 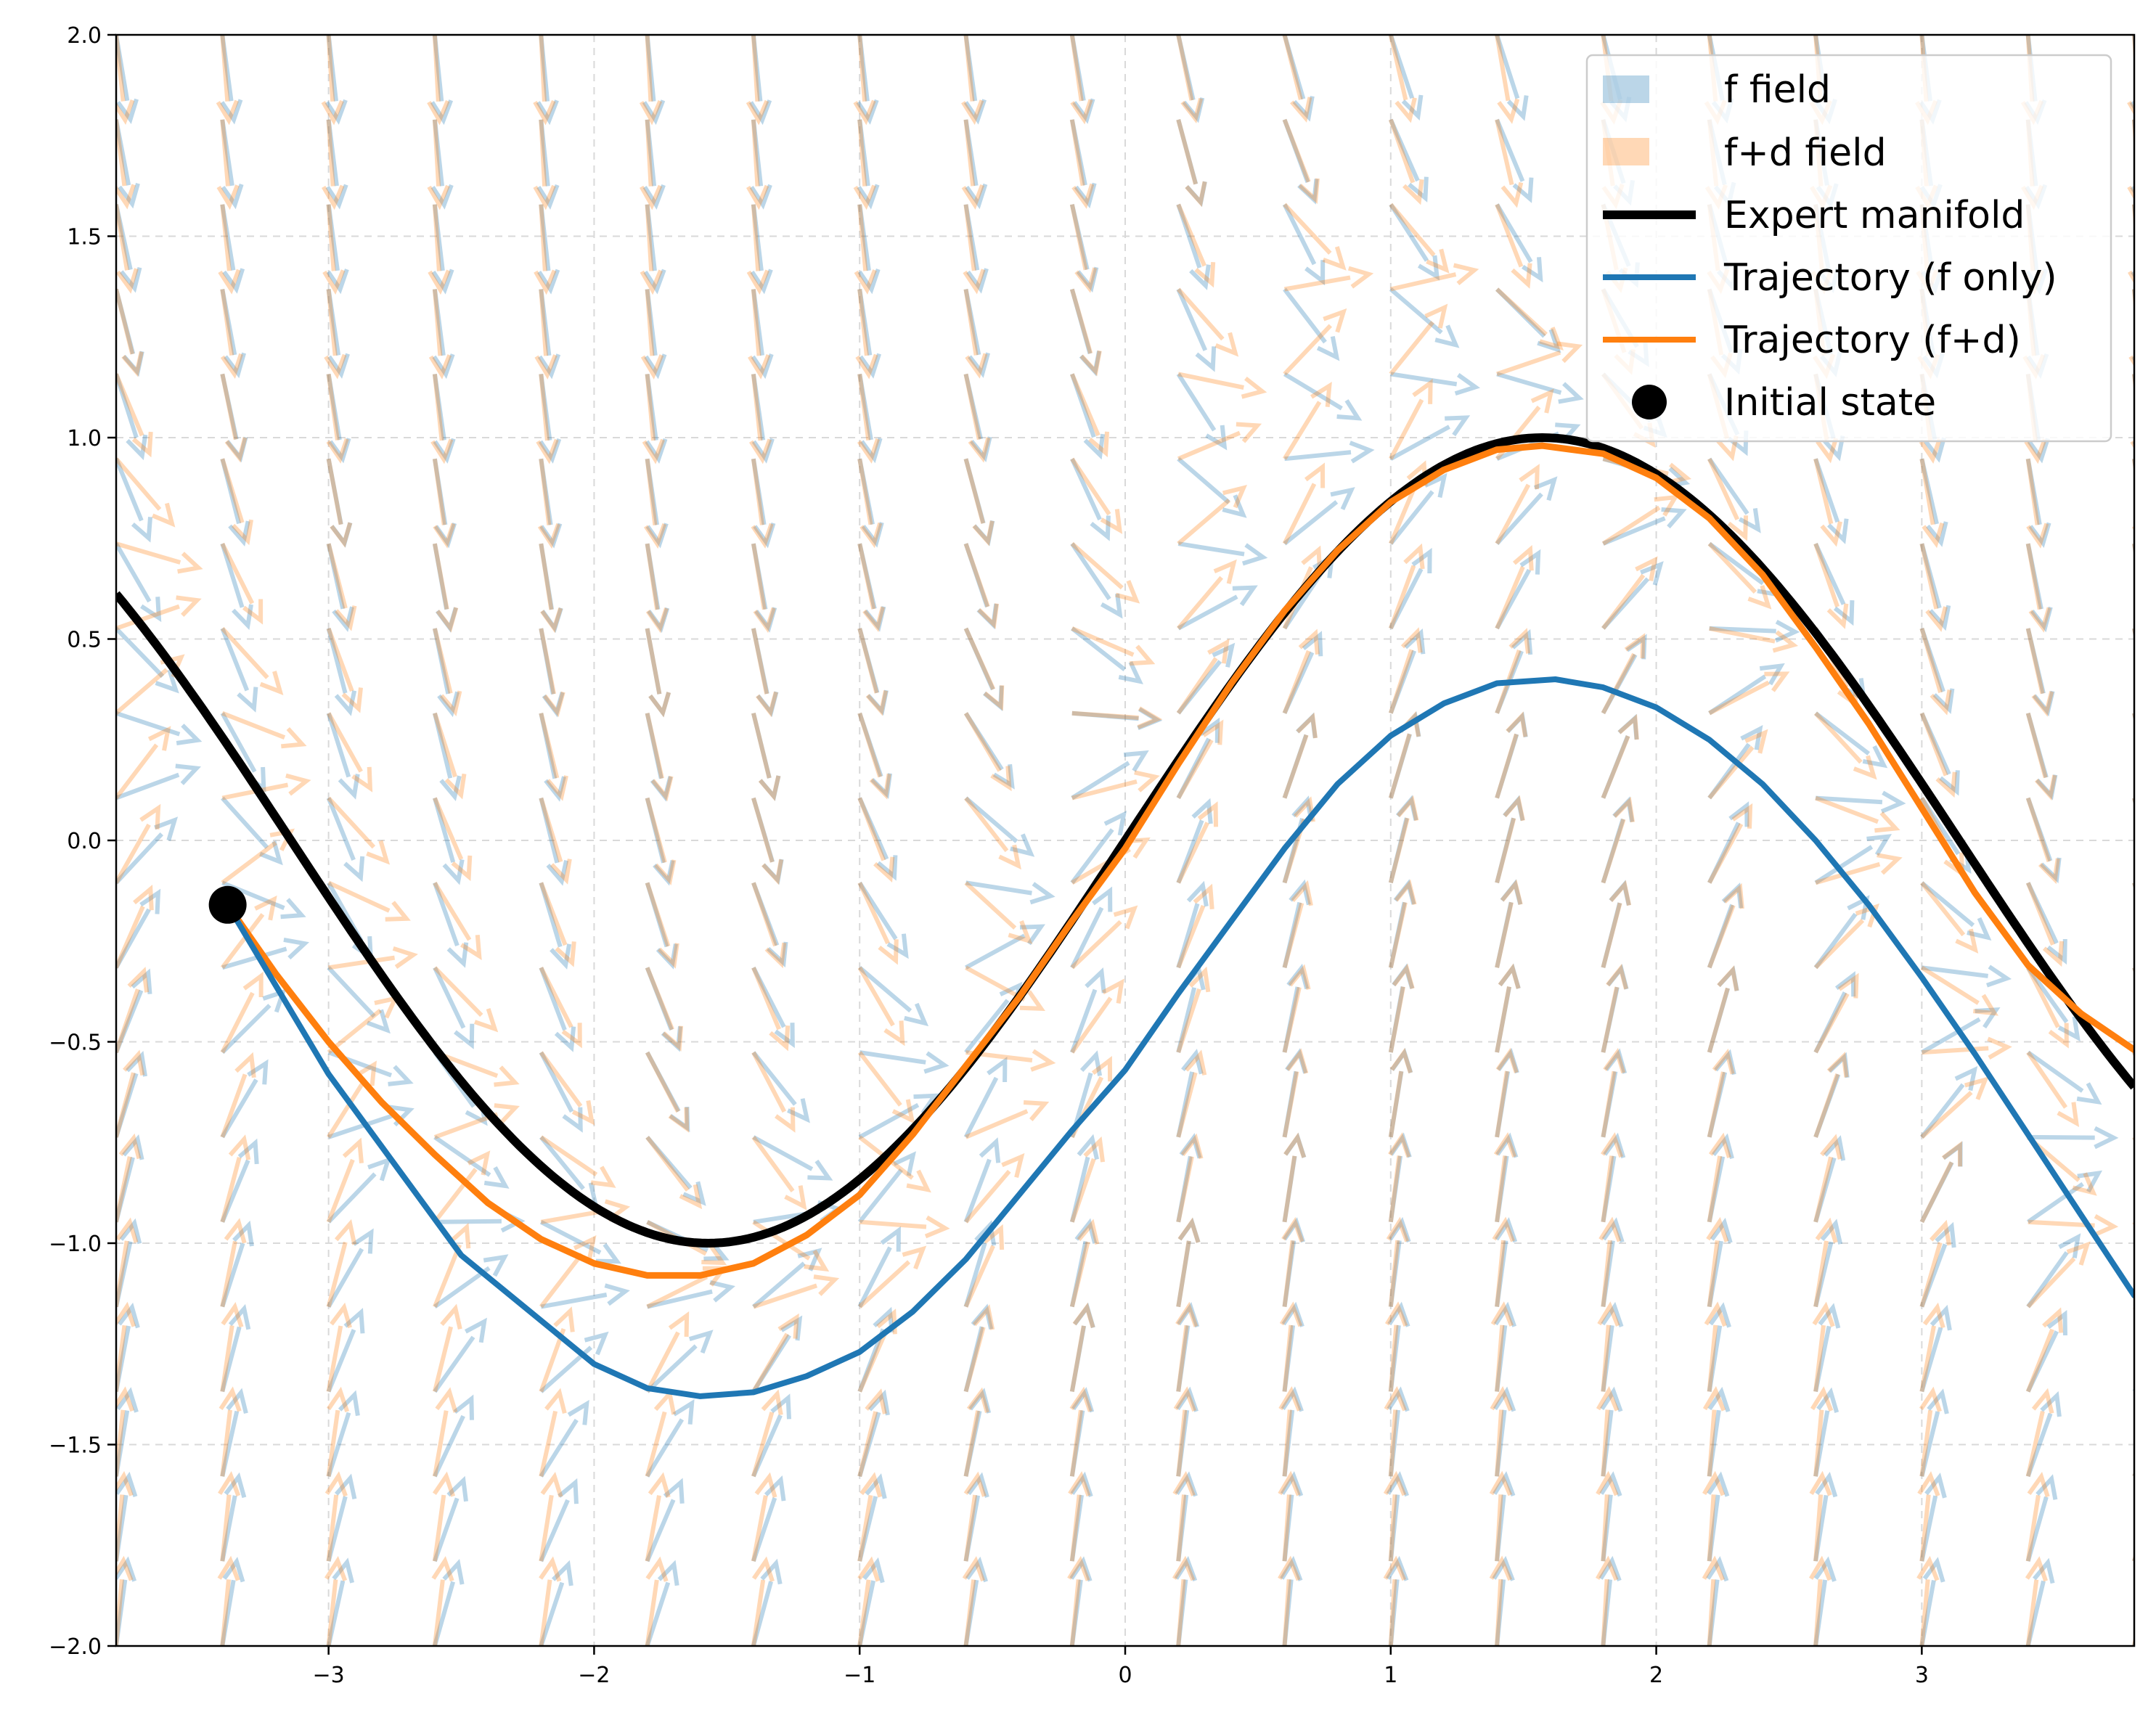 What do you see at coordinates (85, 640) in the screenshot?
I see `y-tick-label: 0.5` at bounding box center [85, 640].